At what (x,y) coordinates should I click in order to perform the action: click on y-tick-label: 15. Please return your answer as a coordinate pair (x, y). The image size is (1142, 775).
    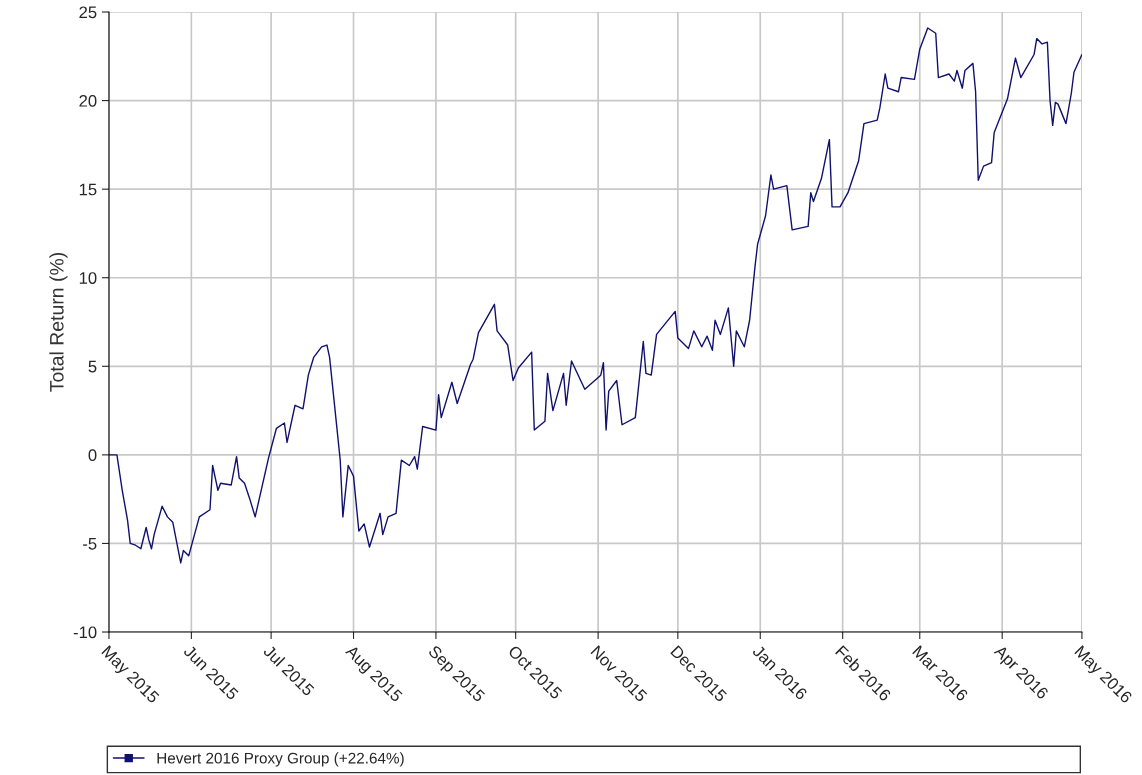
    Looking at the image, I should click on (88, 189).